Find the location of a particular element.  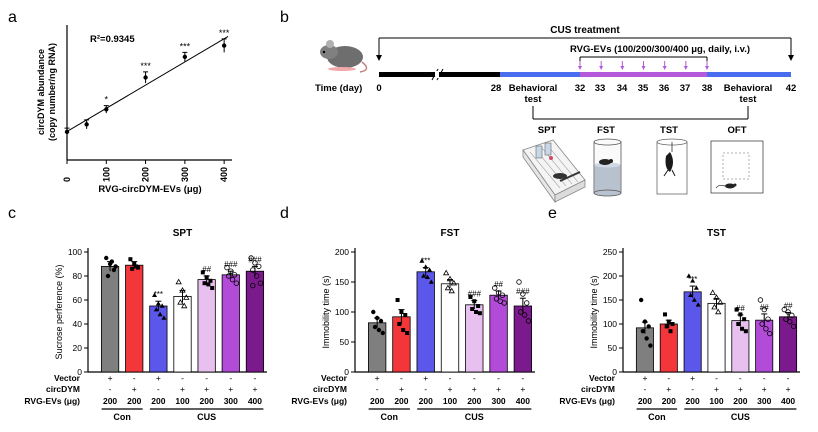

panel-a-significance: * is located at coordinates (107, 100).